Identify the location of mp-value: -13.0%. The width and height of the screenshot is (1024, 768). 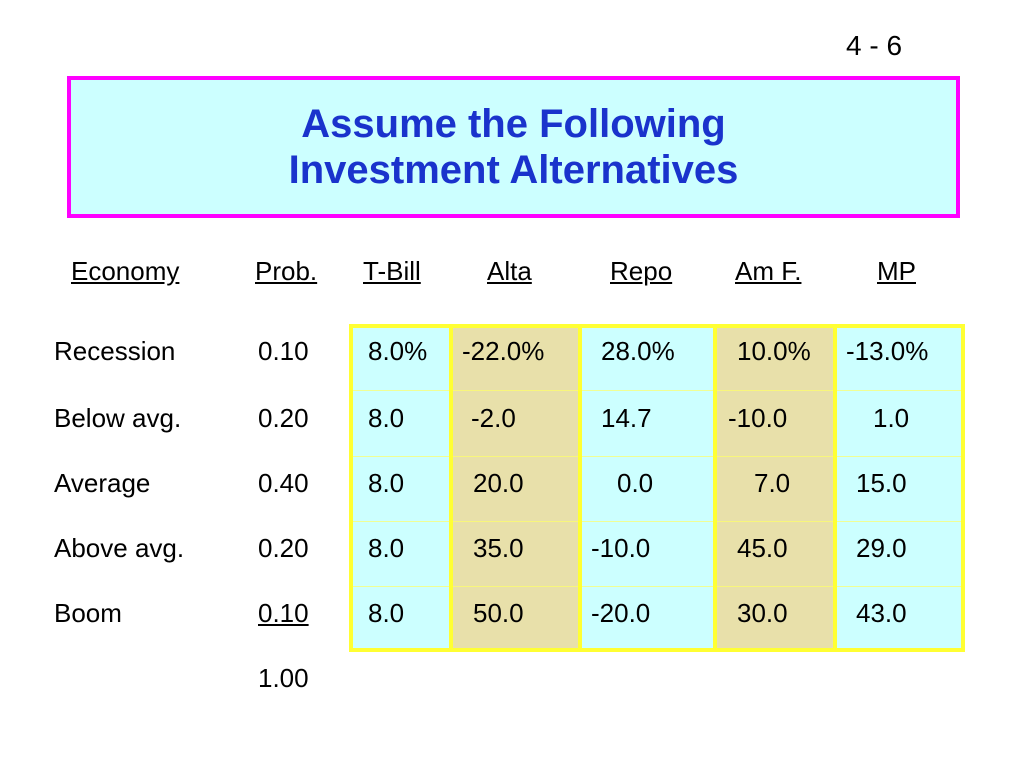
(887, 351).